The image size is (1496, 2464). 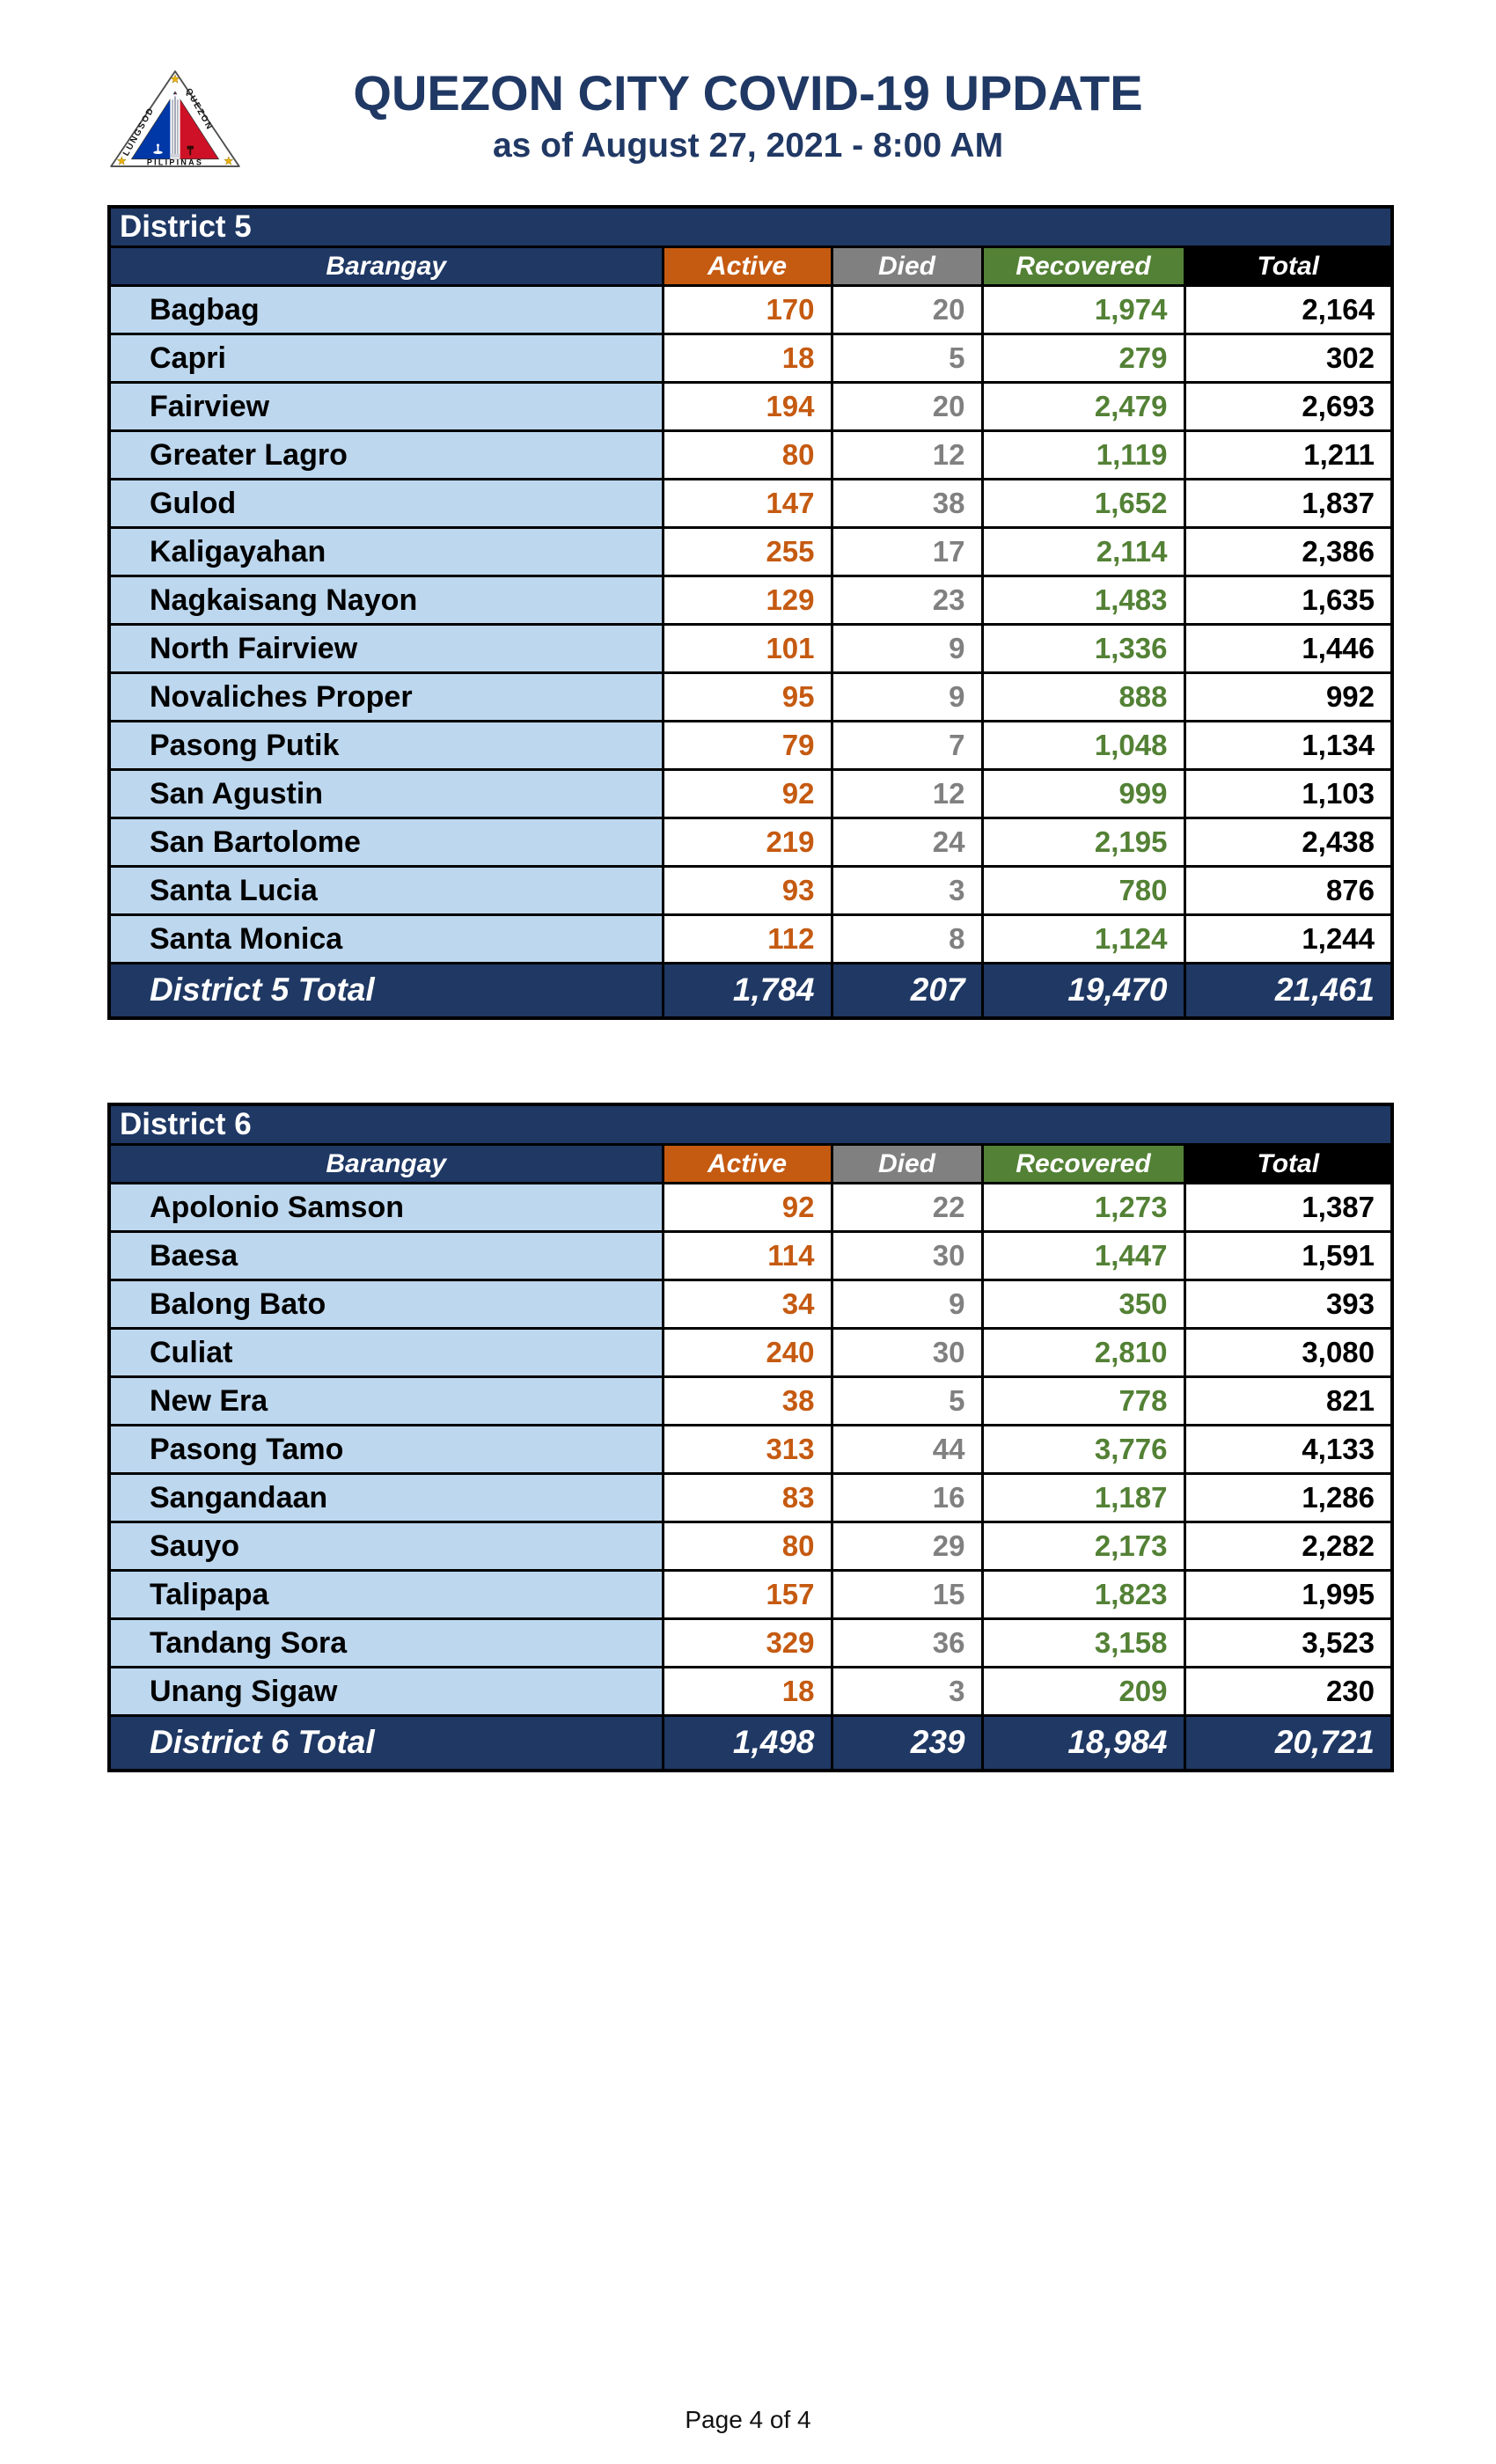 What do you see at coordinates (907, 601) in the screenshot?
I see `cell-died: 23` at bounding box center [907, 601].